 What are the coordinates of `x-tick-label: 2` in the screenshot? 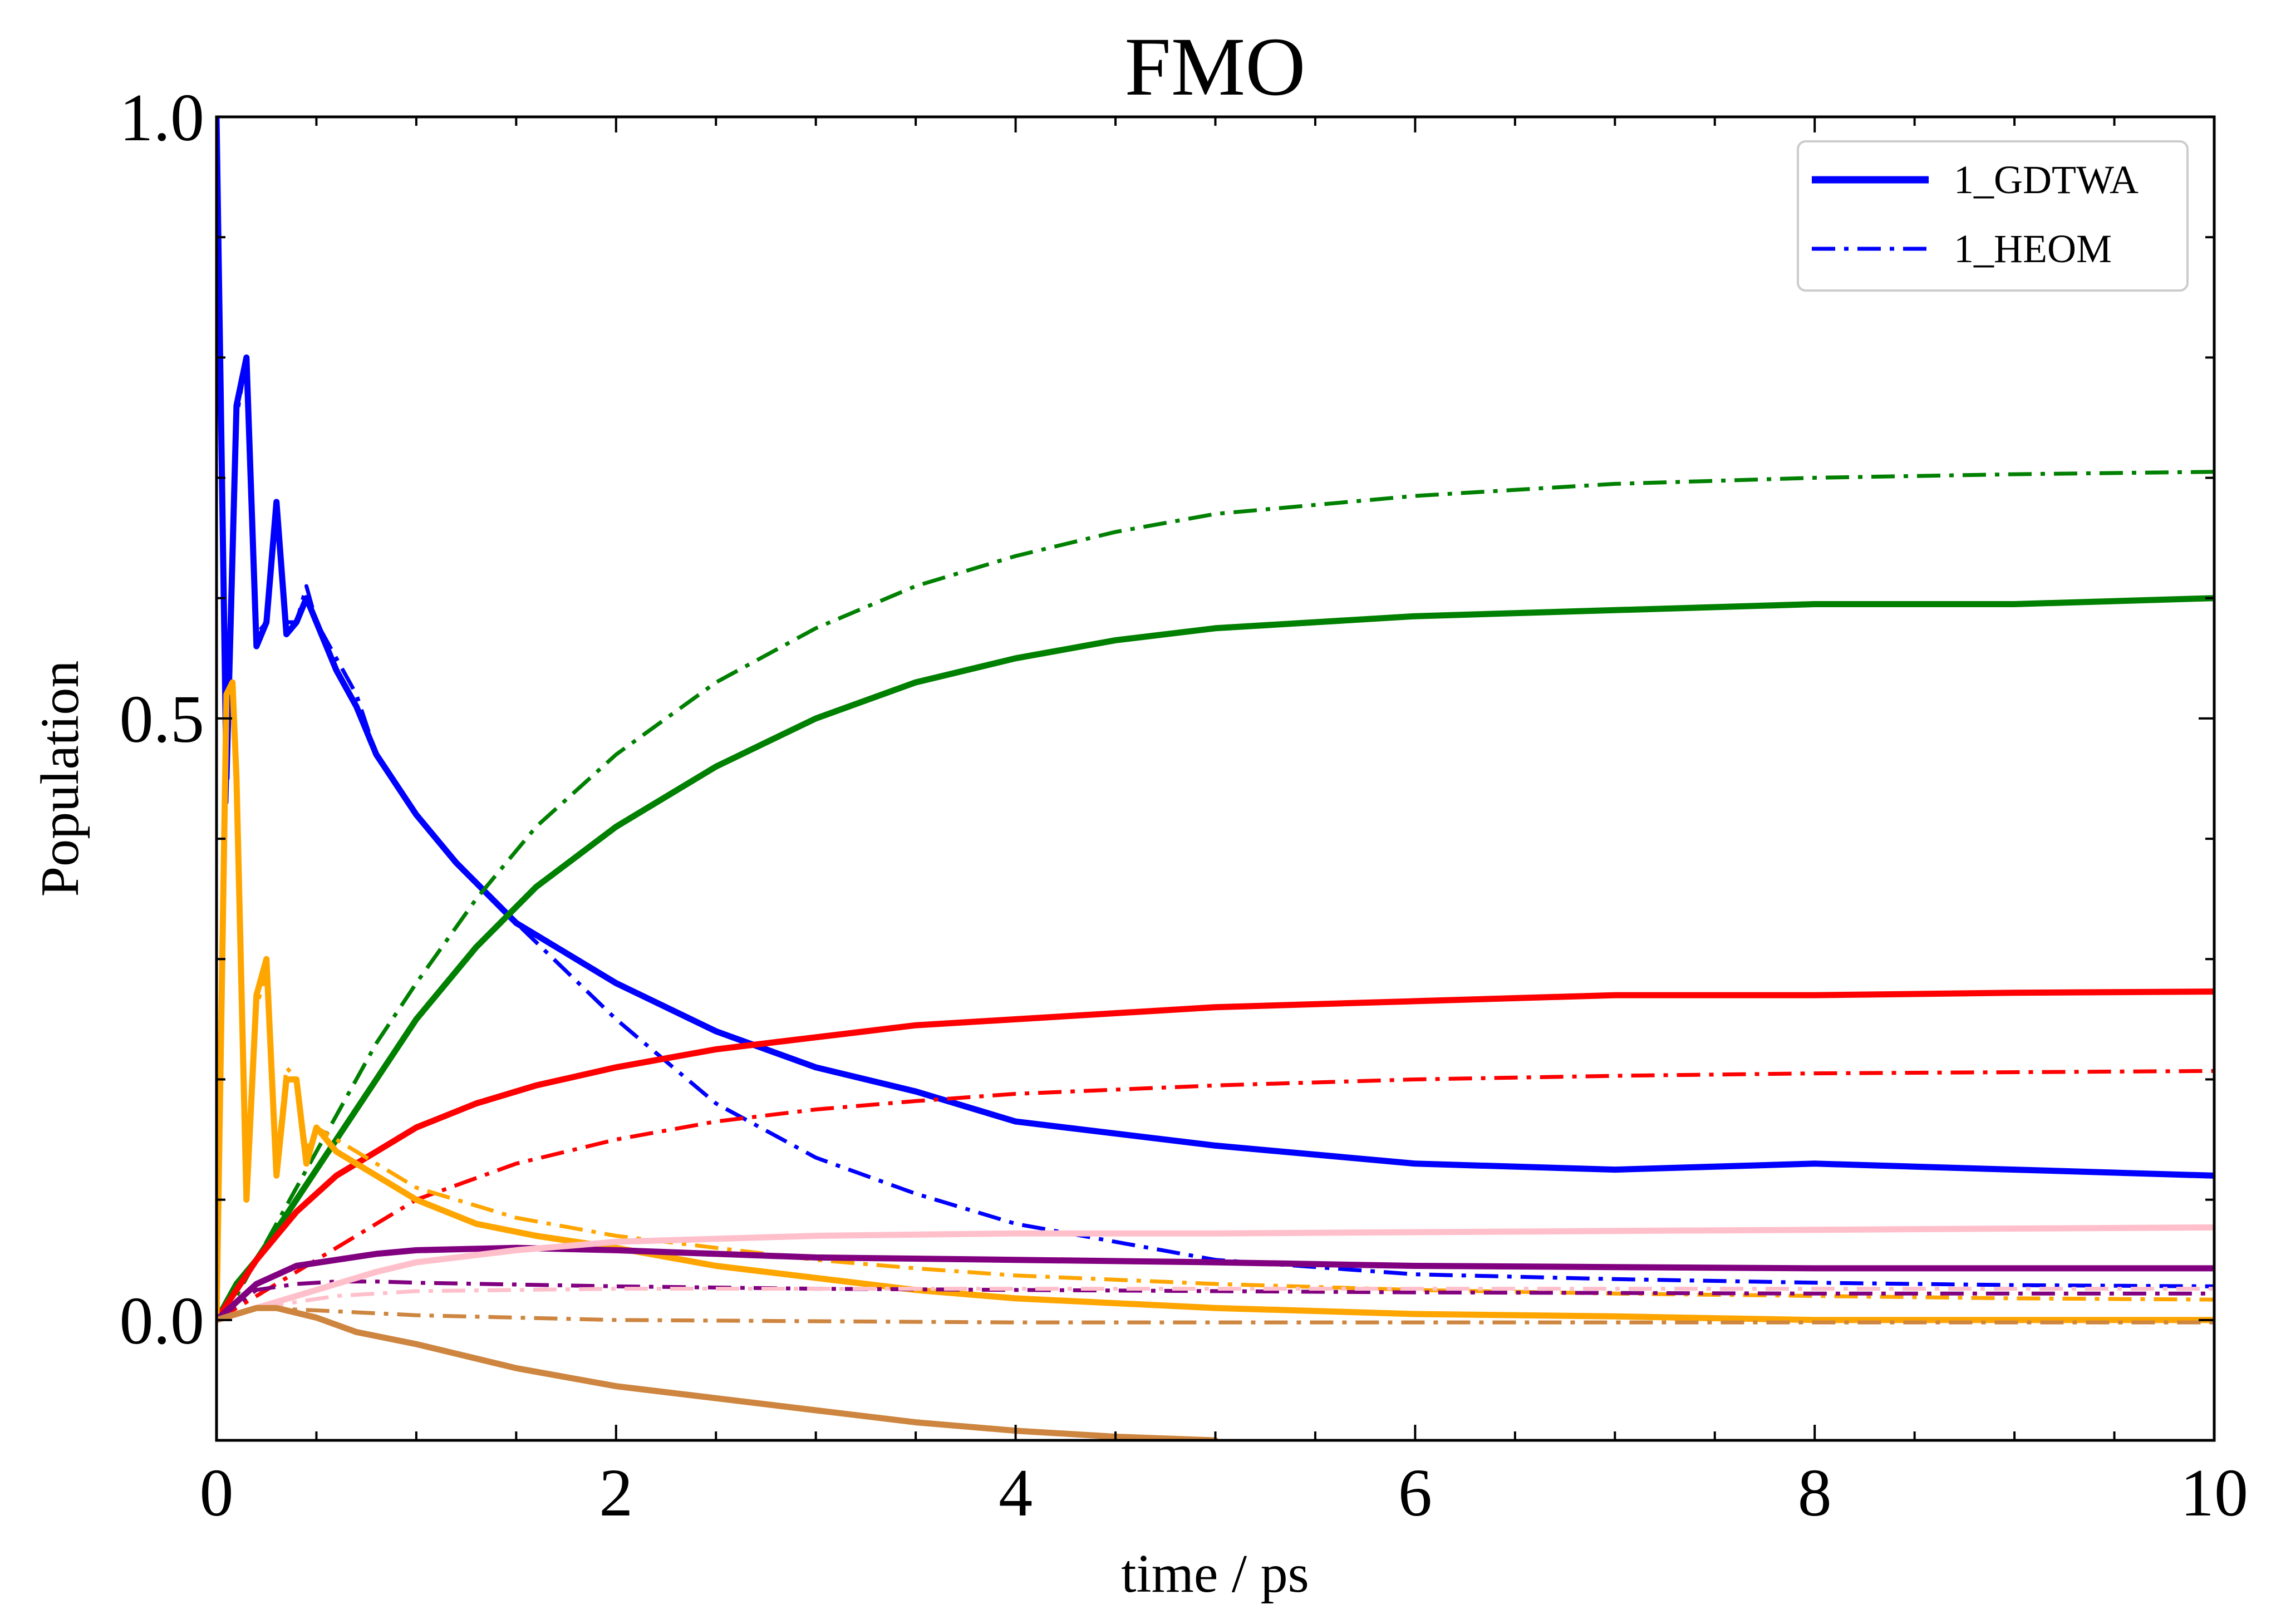 It's located at (616, 1493).